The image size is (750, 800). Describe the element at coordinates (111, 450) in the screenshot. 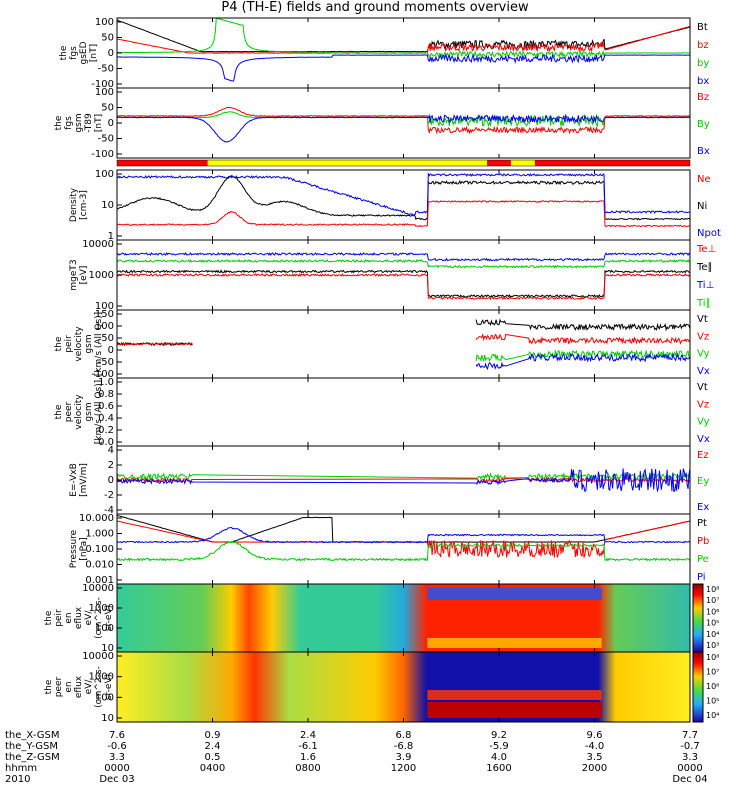

I see `y-tick-label: 4` at that location.